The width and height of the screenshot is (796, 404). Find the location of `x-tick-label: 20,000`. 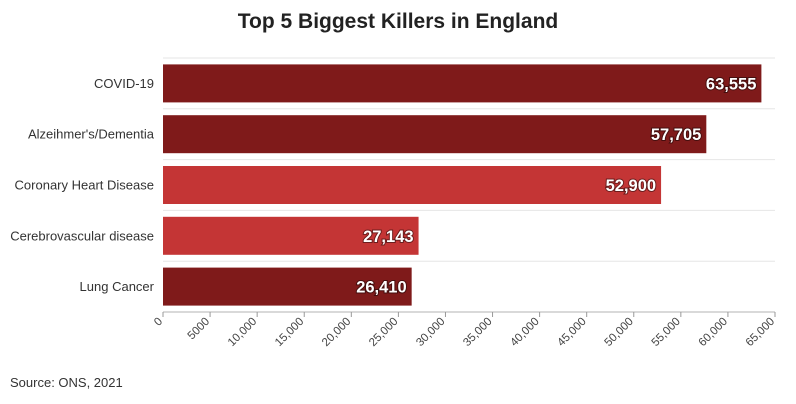

x-tick-label: 20,000 is located at coordinates (336, 332).